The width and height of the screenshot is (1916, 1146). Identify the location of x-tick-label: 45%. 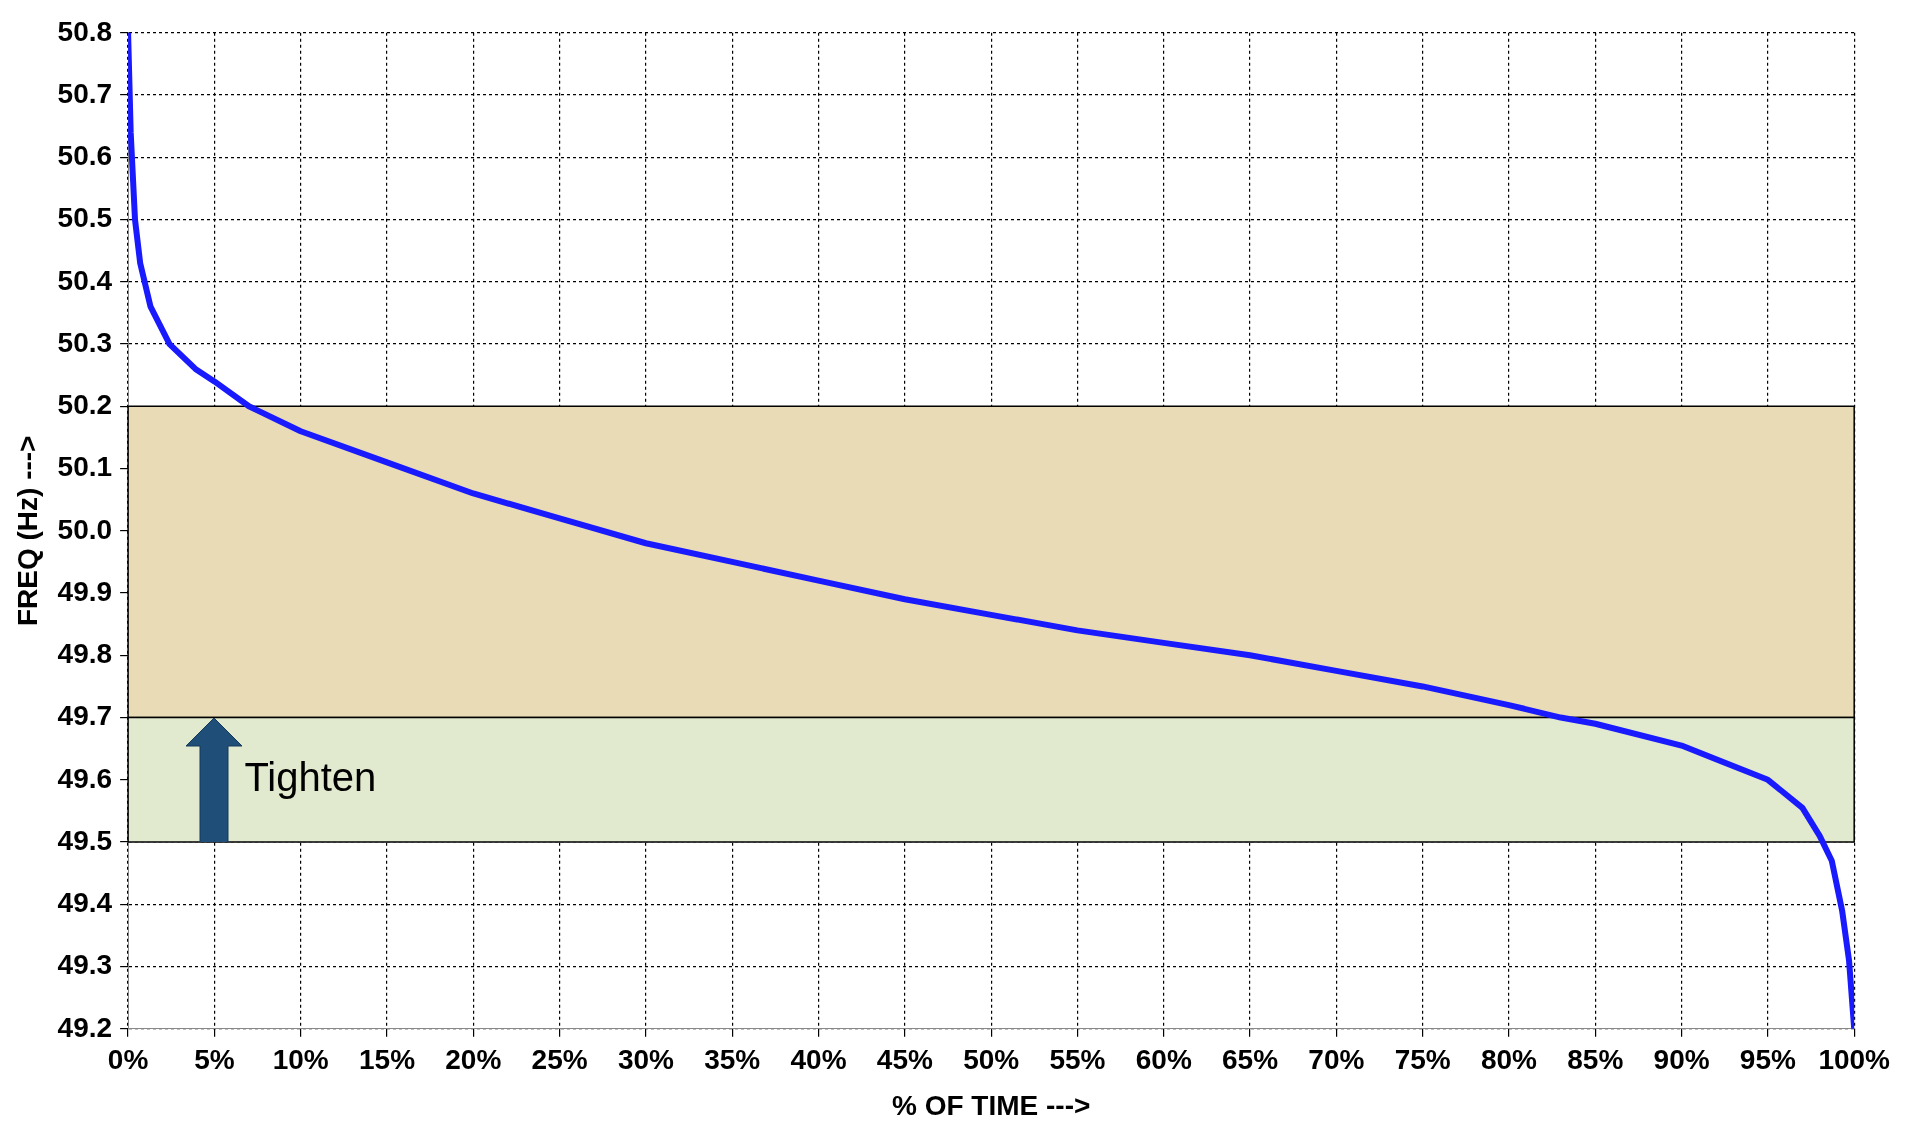
(904, 1060).